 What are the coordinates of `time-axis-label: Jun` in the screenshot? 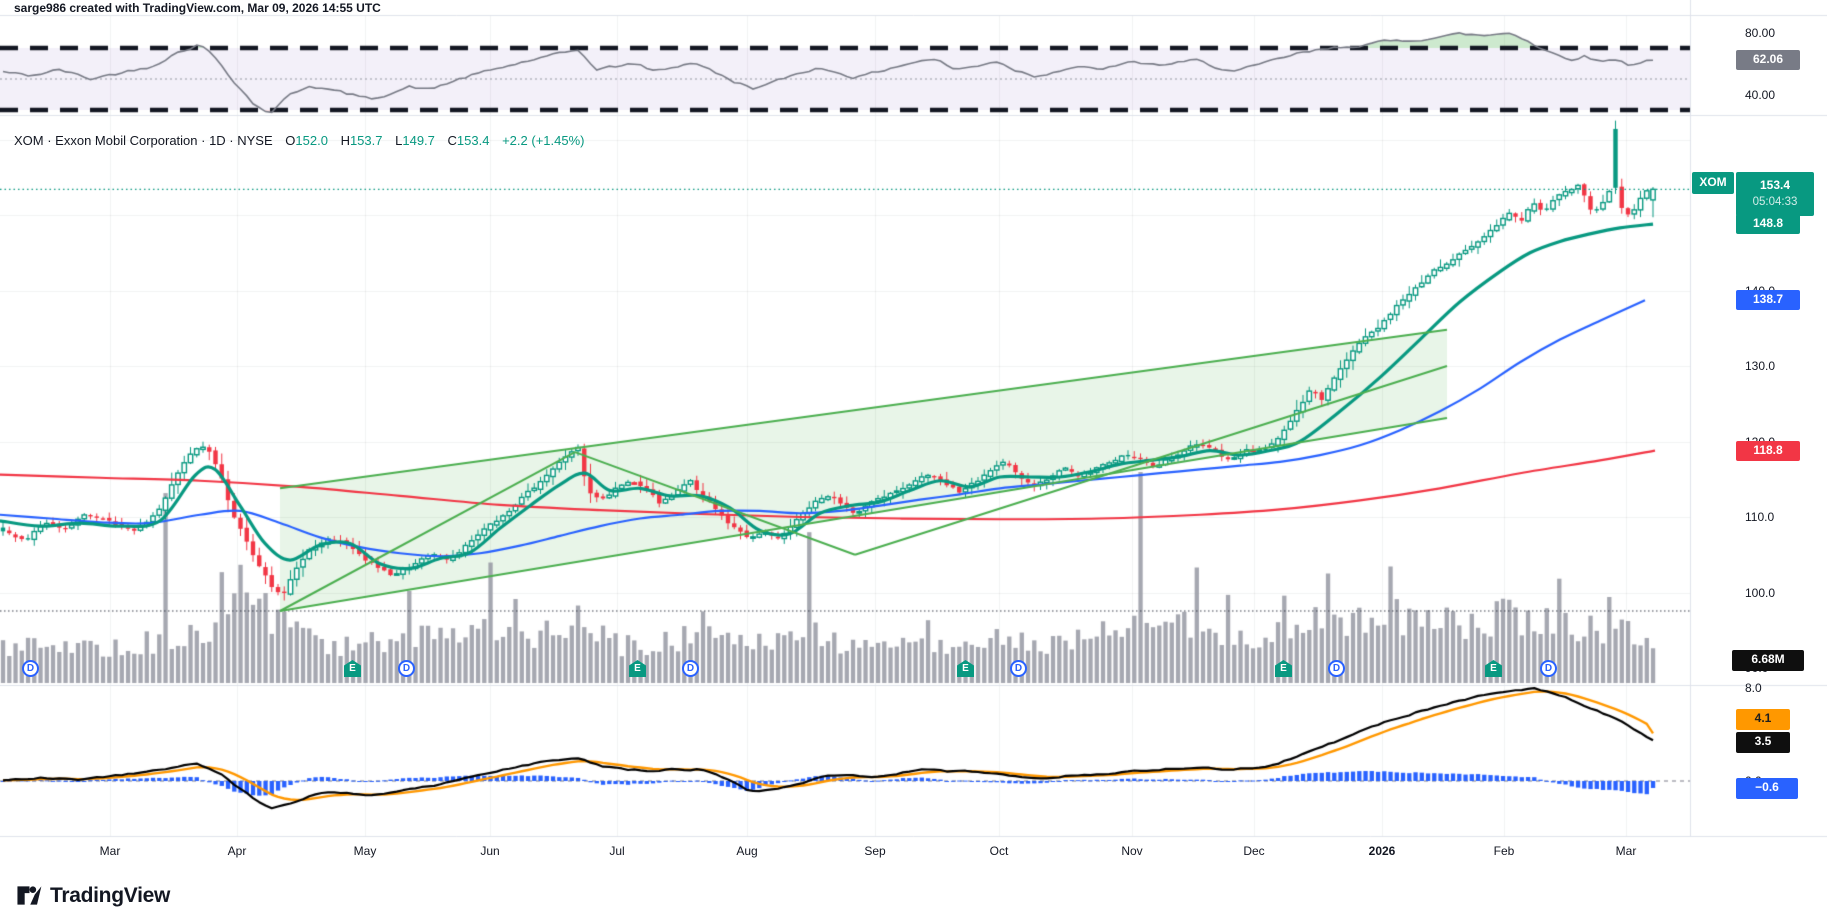 It's located at (490, 851).